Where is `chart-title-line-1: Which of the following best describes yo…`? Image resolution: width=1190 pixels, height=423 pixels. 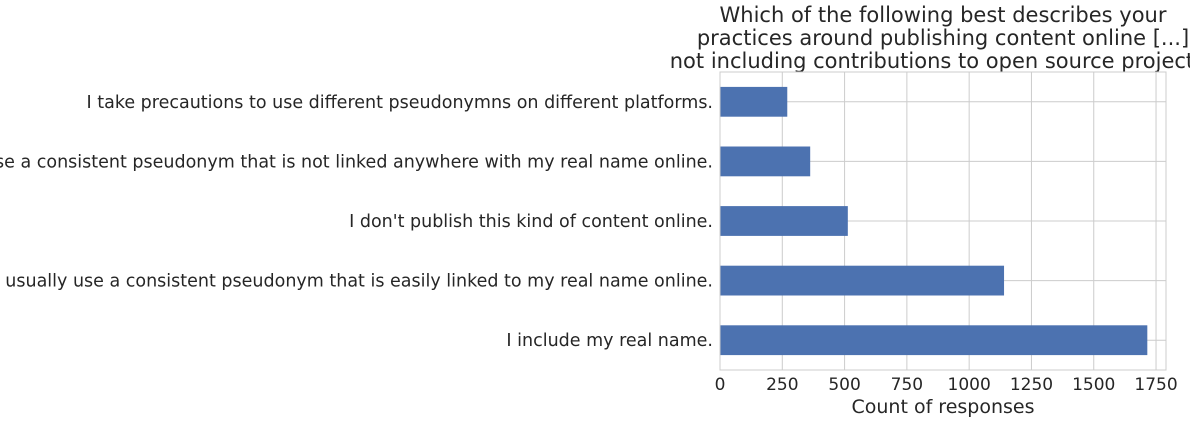 chart-title-line-1: Which of the following best describes yo… is located at coordinates (943, 15).